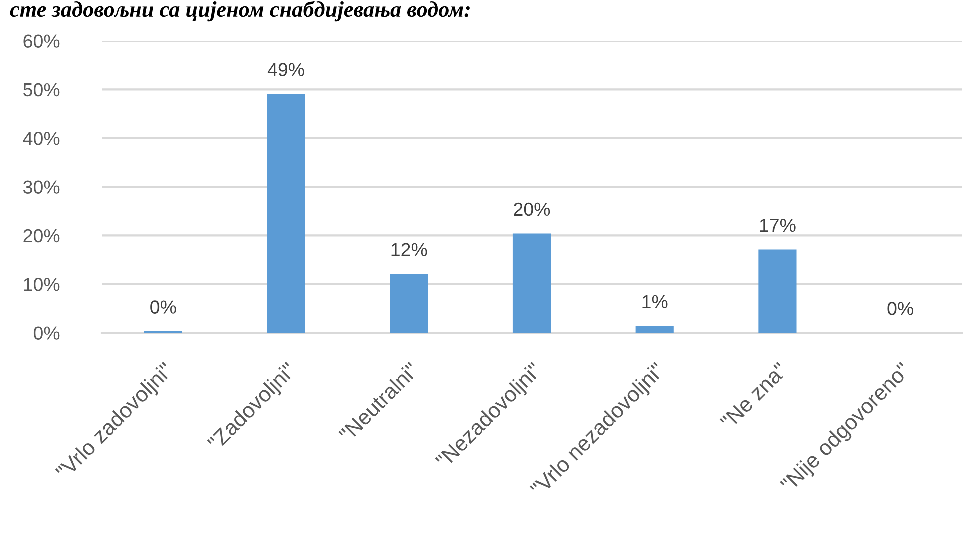 The width and height of the screenshot is (978, 533). Describe the element at coordinates (42, 187) in the screenshot. I see `y-tick-label: 30%` at that location.